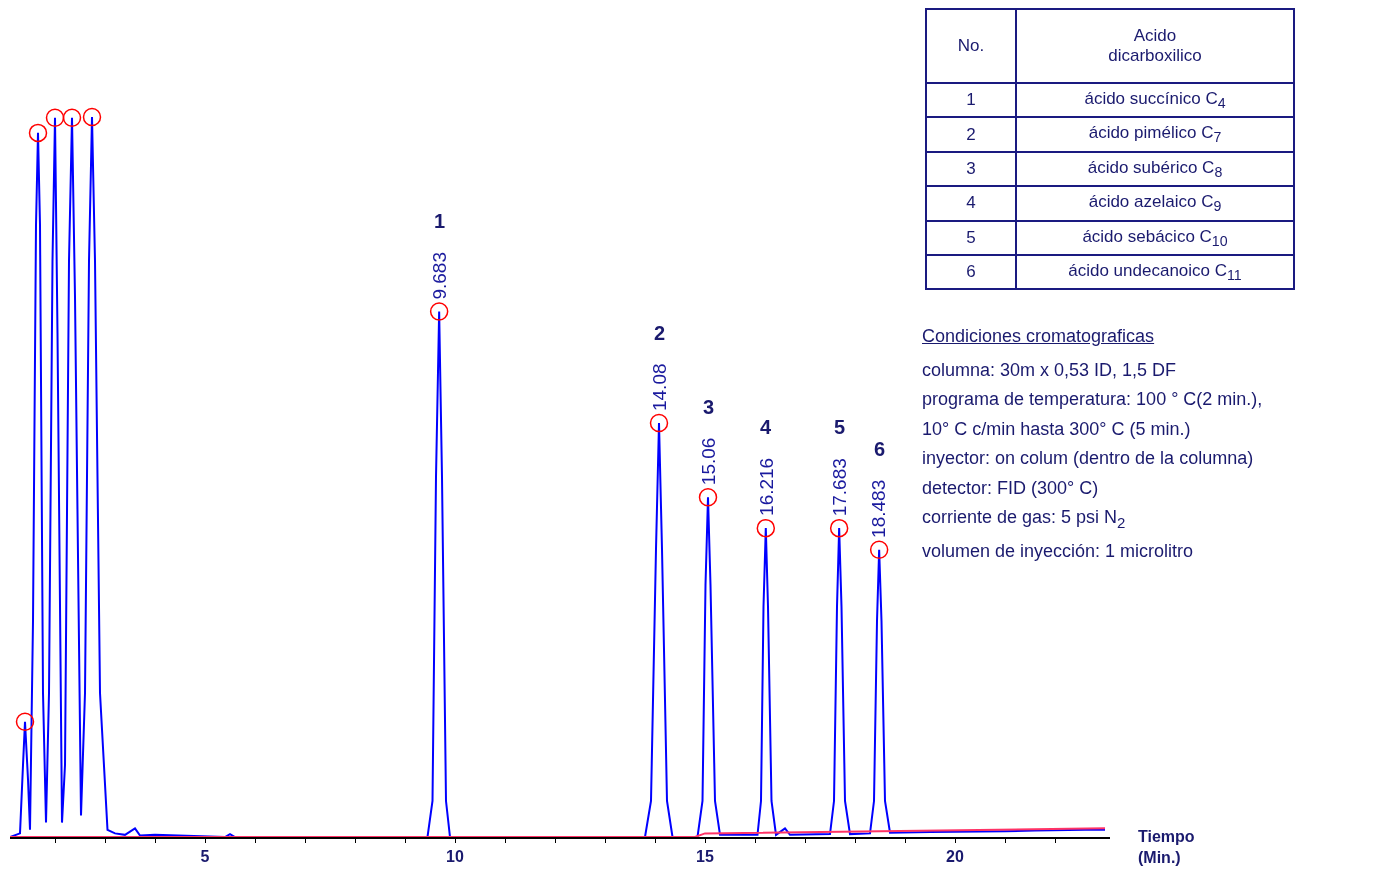 The height and width of the screenshot is (873, 1377). Describe the element at coordinates (1088, 458) in the screenshot. I see `annotation: inyector: on colum (dentro de la columna)` at that location.